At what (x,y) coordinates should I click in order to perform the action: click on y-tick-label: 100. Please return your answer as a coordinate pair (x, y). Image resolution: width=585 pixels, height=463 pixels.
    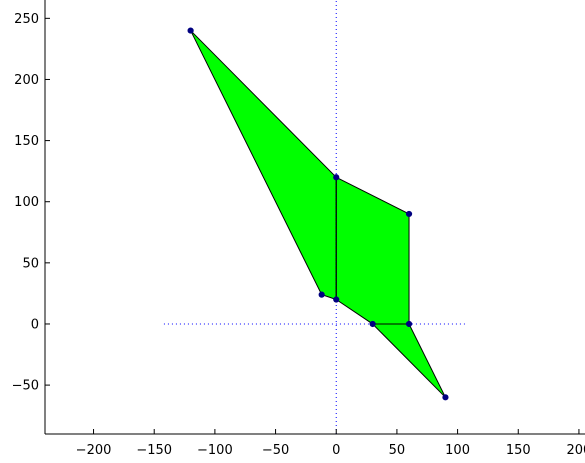
    Looking at the image, I should click on (26, 202).